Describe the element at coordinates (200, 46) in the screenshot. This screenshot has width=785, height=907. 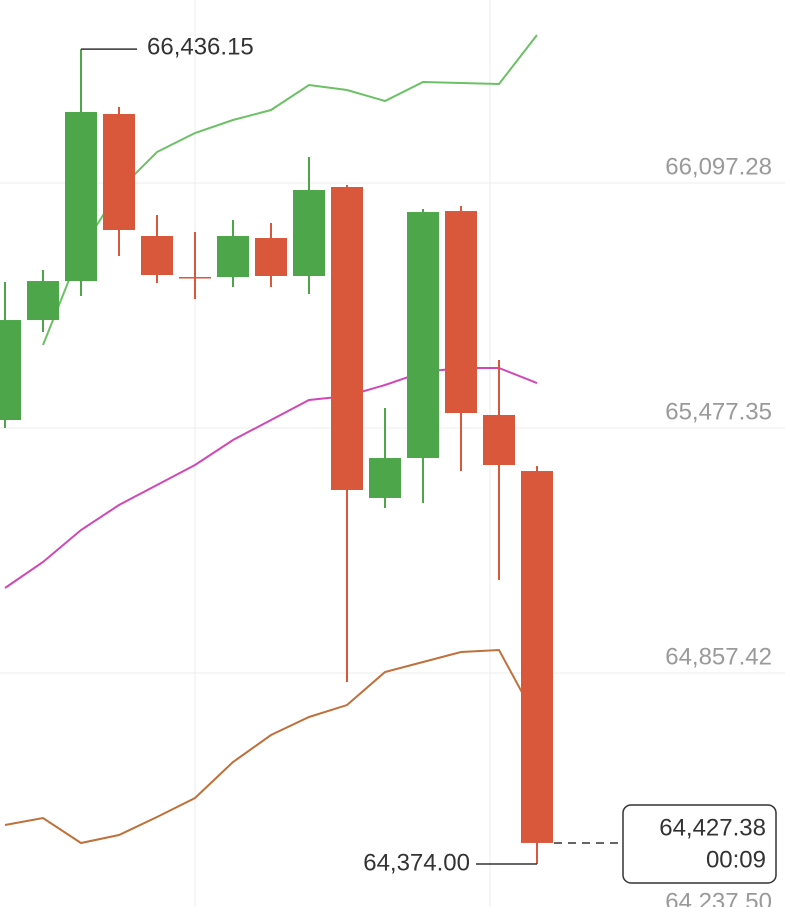
I see `high-label: 66,436.15` at that location.